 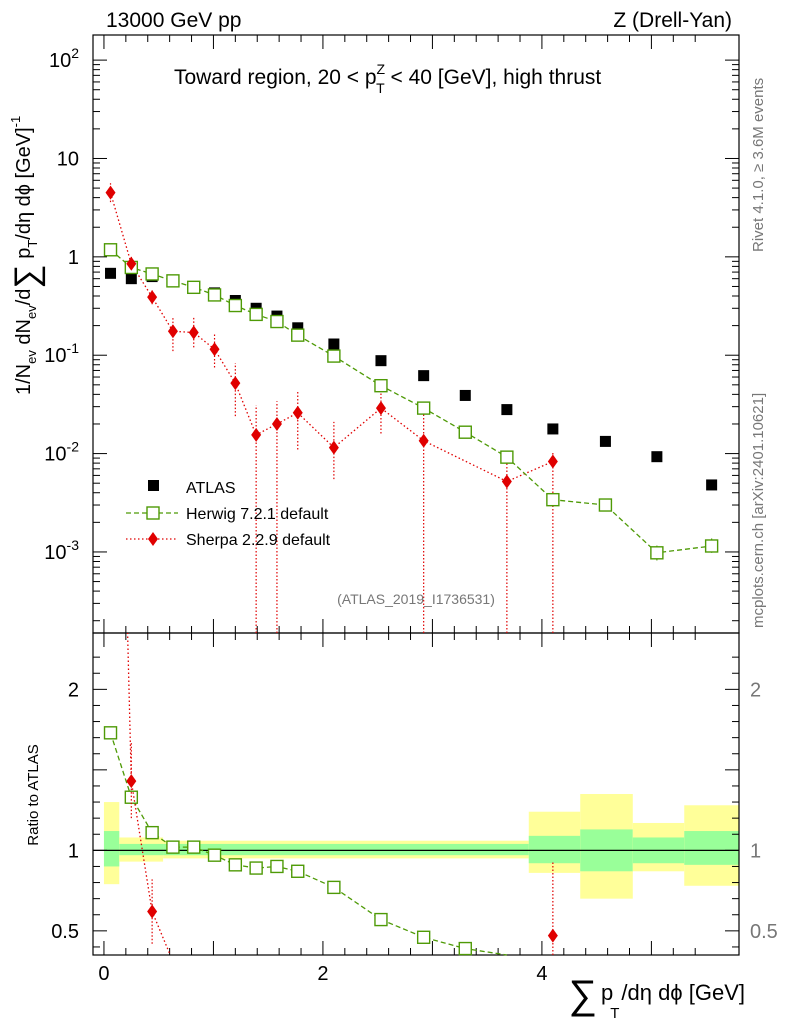 What do you see at coordinates (73, 258) in the screenshot?
I see `y-tick-label: 1` at bounding box center [73, 258].